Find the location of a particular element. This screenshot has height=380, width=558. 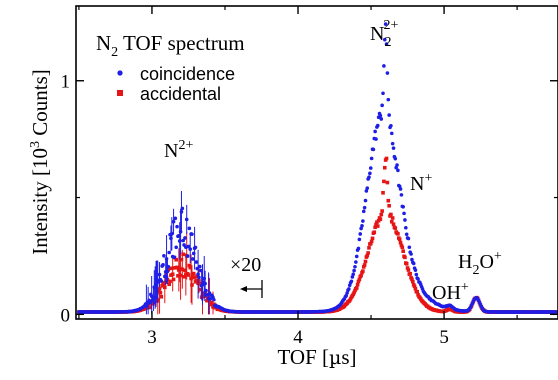

y-axis-label: Intensity [103 Counts] is located at coordinates (40, 162).